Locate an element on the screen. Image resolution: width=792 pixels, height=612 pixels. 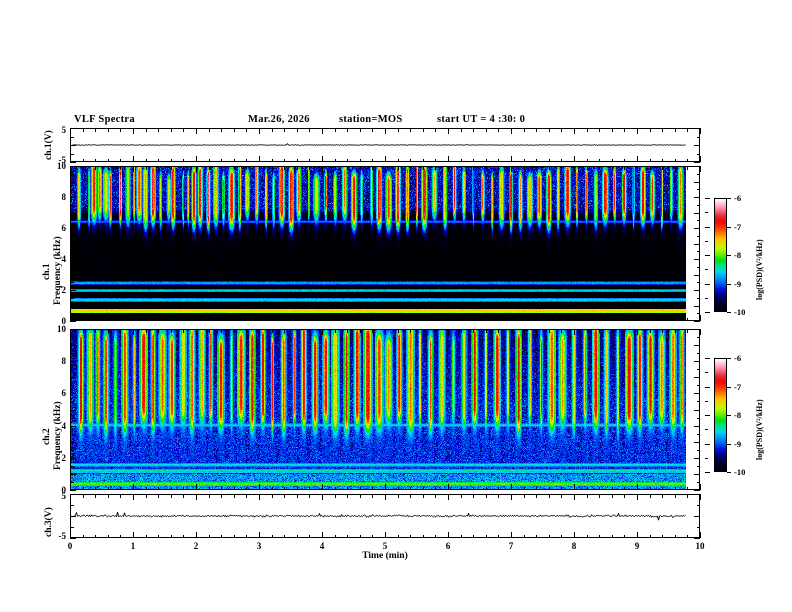
ytick-label-ch2-spectrogram-4: 4 is located at coordinates (64, 425).